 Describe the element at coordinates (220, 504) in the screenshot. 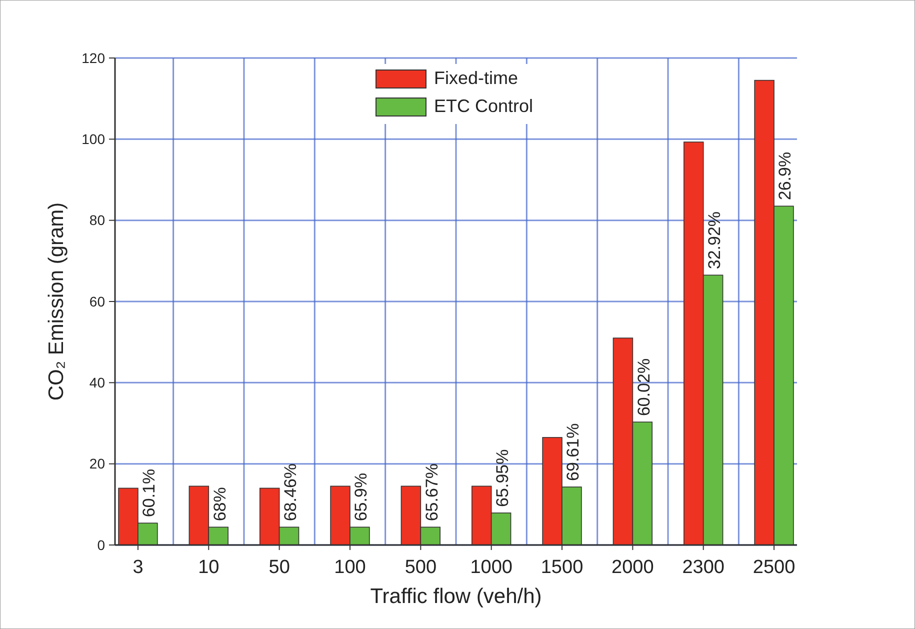

I see `annotation: 68%` at that location.